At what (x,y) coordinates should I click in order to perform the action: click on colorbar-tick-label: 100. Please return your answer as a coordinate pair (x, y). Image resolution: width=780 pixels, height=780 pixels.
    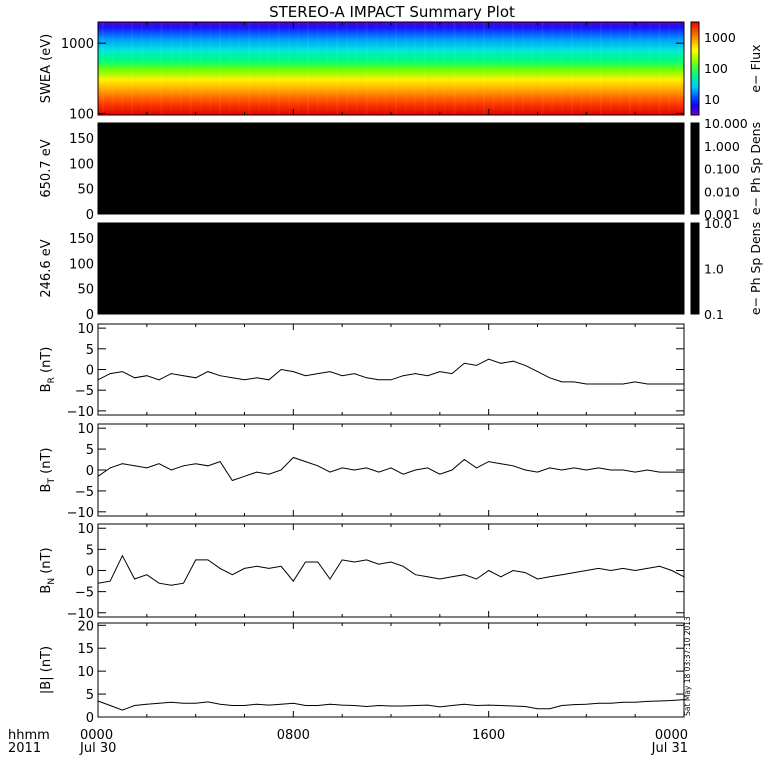
    Looking at the image, I should click on (716, 68).